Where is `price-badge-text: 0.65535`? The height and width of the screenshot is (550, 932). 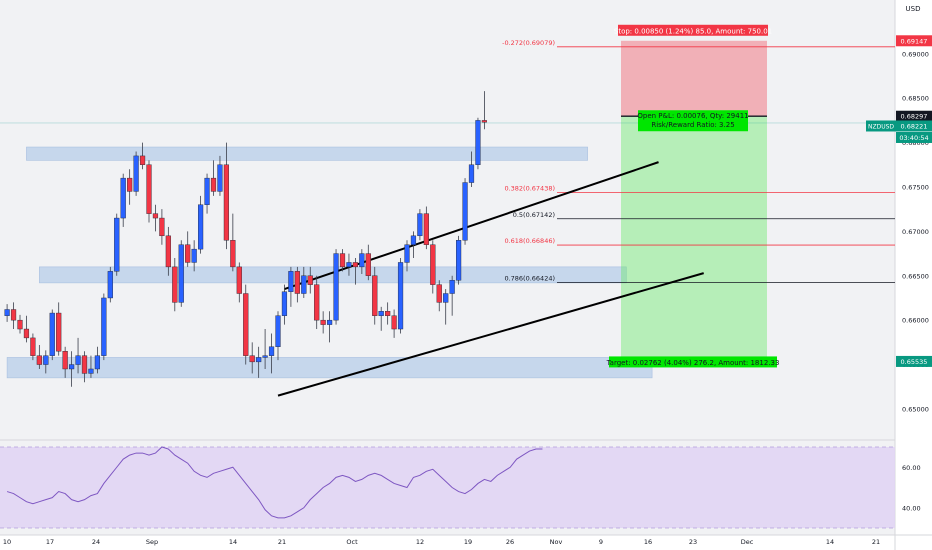 price-badge-text: 0.65535 is located at coordinates (914, 362).